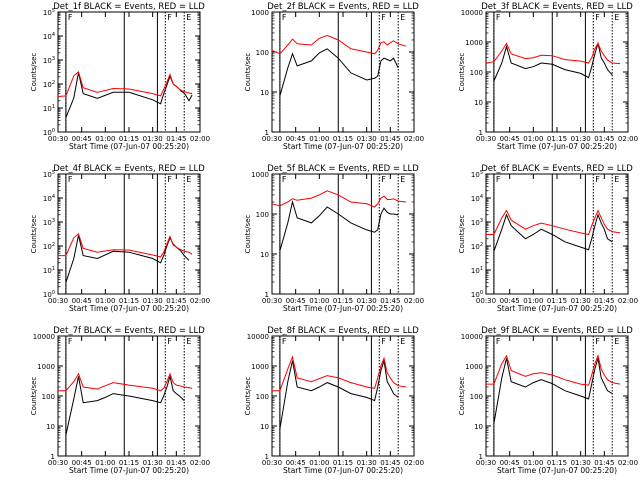 This screenshot has width=640, height=480. What do you see at coordinates (557, 331) in the screenshot?
I see `panel-title: Det_9f BLACK = Events, RED = LLD` at bounding box center [557, 331].